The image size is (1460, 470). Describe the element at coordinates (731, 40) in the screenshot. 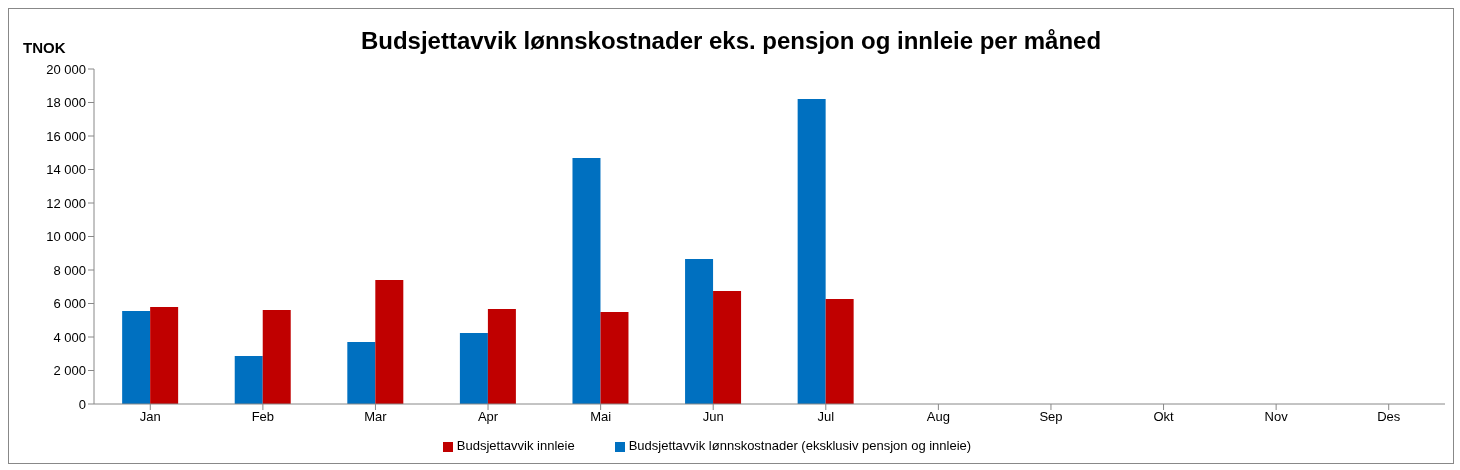

I see `chart-title: Budsjettavvik lønnskostnader eks. pensjon og innleie per måned` at that location.